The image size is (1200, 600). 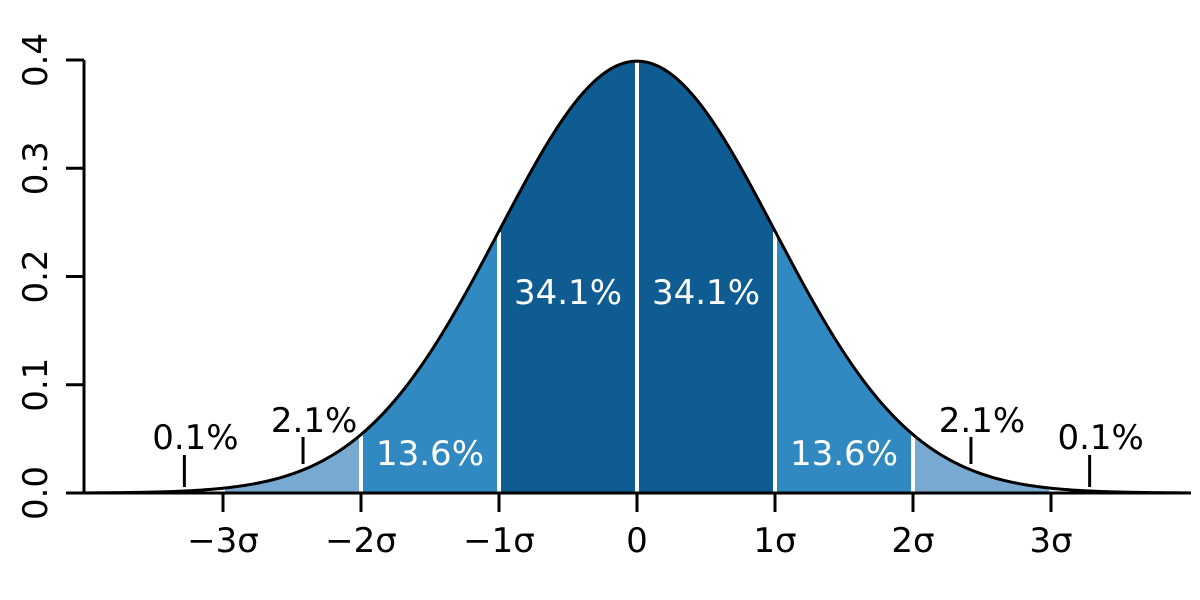 I want to click on area-label-3: 13.6%, so click(x=844, y=454).